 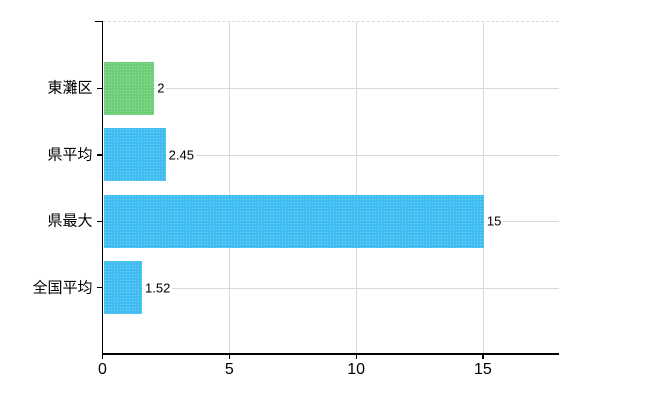 I want to click on x-tick-label: 0, so click(x=102, y=369).